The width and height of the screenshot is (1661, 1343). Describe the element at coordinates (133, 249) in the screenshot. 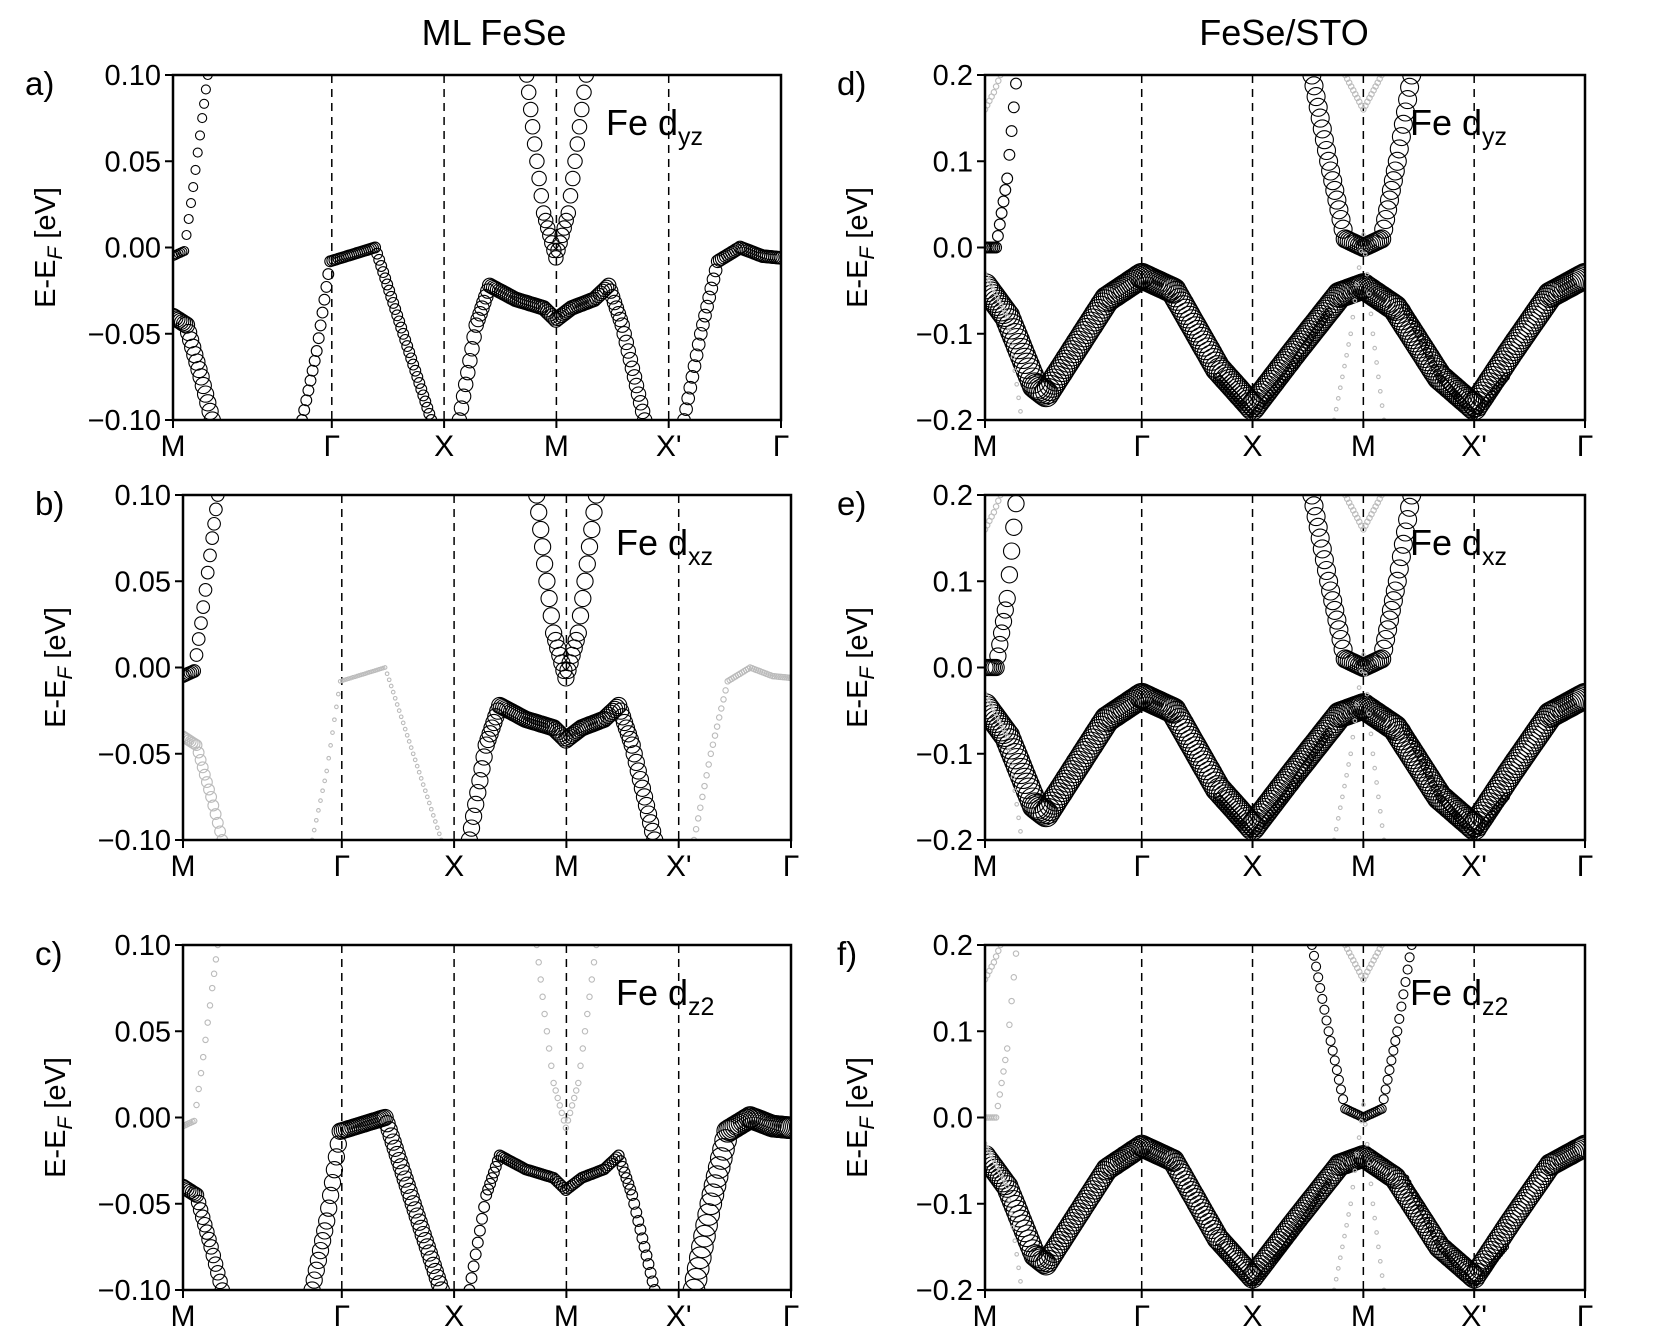

I see `y-tick-label: 0.00` at that location.